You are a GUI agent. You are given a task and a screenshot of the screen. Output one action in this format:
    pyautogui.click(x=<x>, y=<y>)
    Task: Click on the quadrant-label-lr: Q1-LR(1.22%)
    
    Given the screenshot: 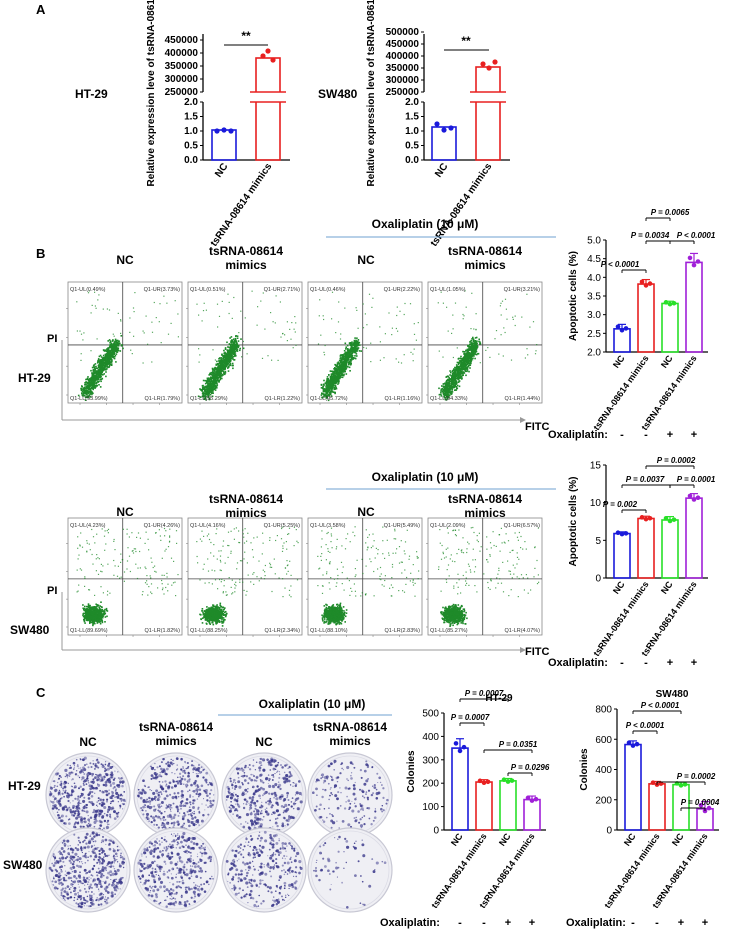 What is the action you would take?
    pyautogui.click(x=283, y=399)
    